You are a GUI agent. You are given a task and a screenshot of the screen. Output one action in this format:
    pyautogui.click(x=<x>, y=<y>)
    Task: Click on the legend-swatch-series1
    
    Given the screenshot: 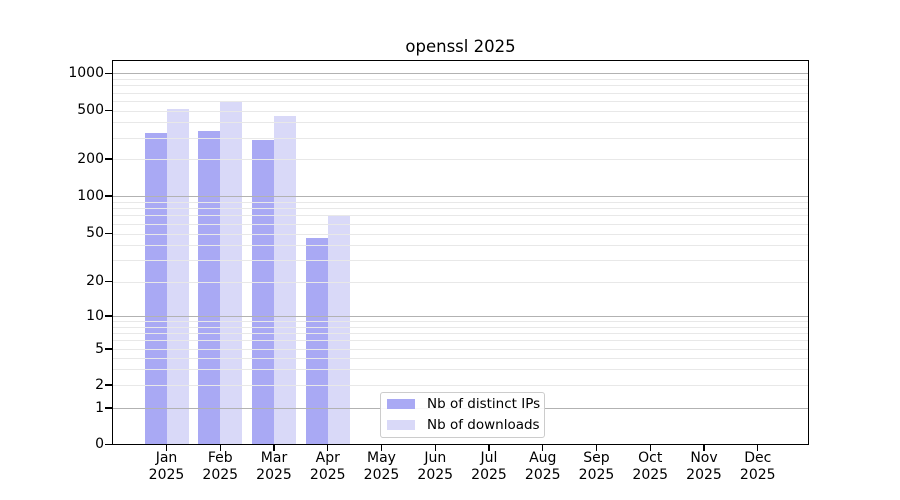 What is the action you would take?
    pyautogui.click(x=401, y=425)
    